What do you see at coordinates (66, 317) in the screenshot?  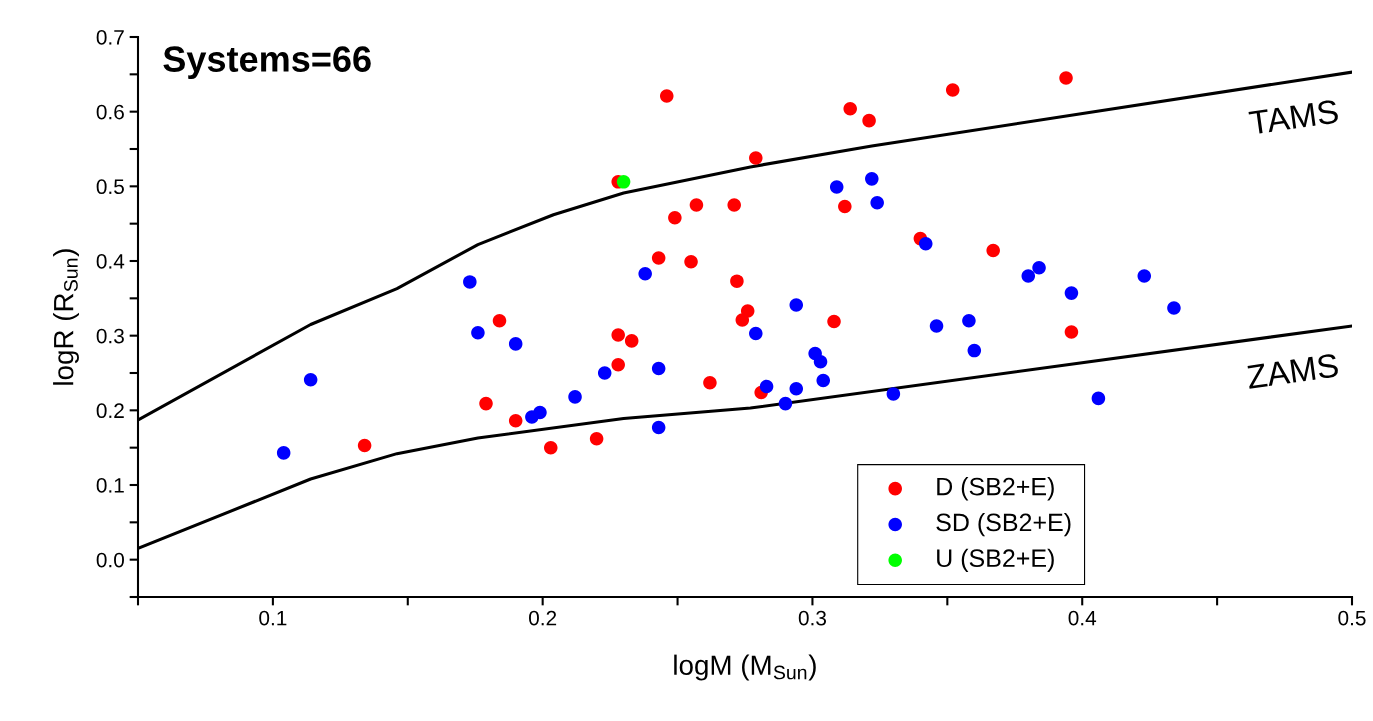 I see `y-axis-title: logR (R$_{Sun}$)` at bounding box center [66, 317].